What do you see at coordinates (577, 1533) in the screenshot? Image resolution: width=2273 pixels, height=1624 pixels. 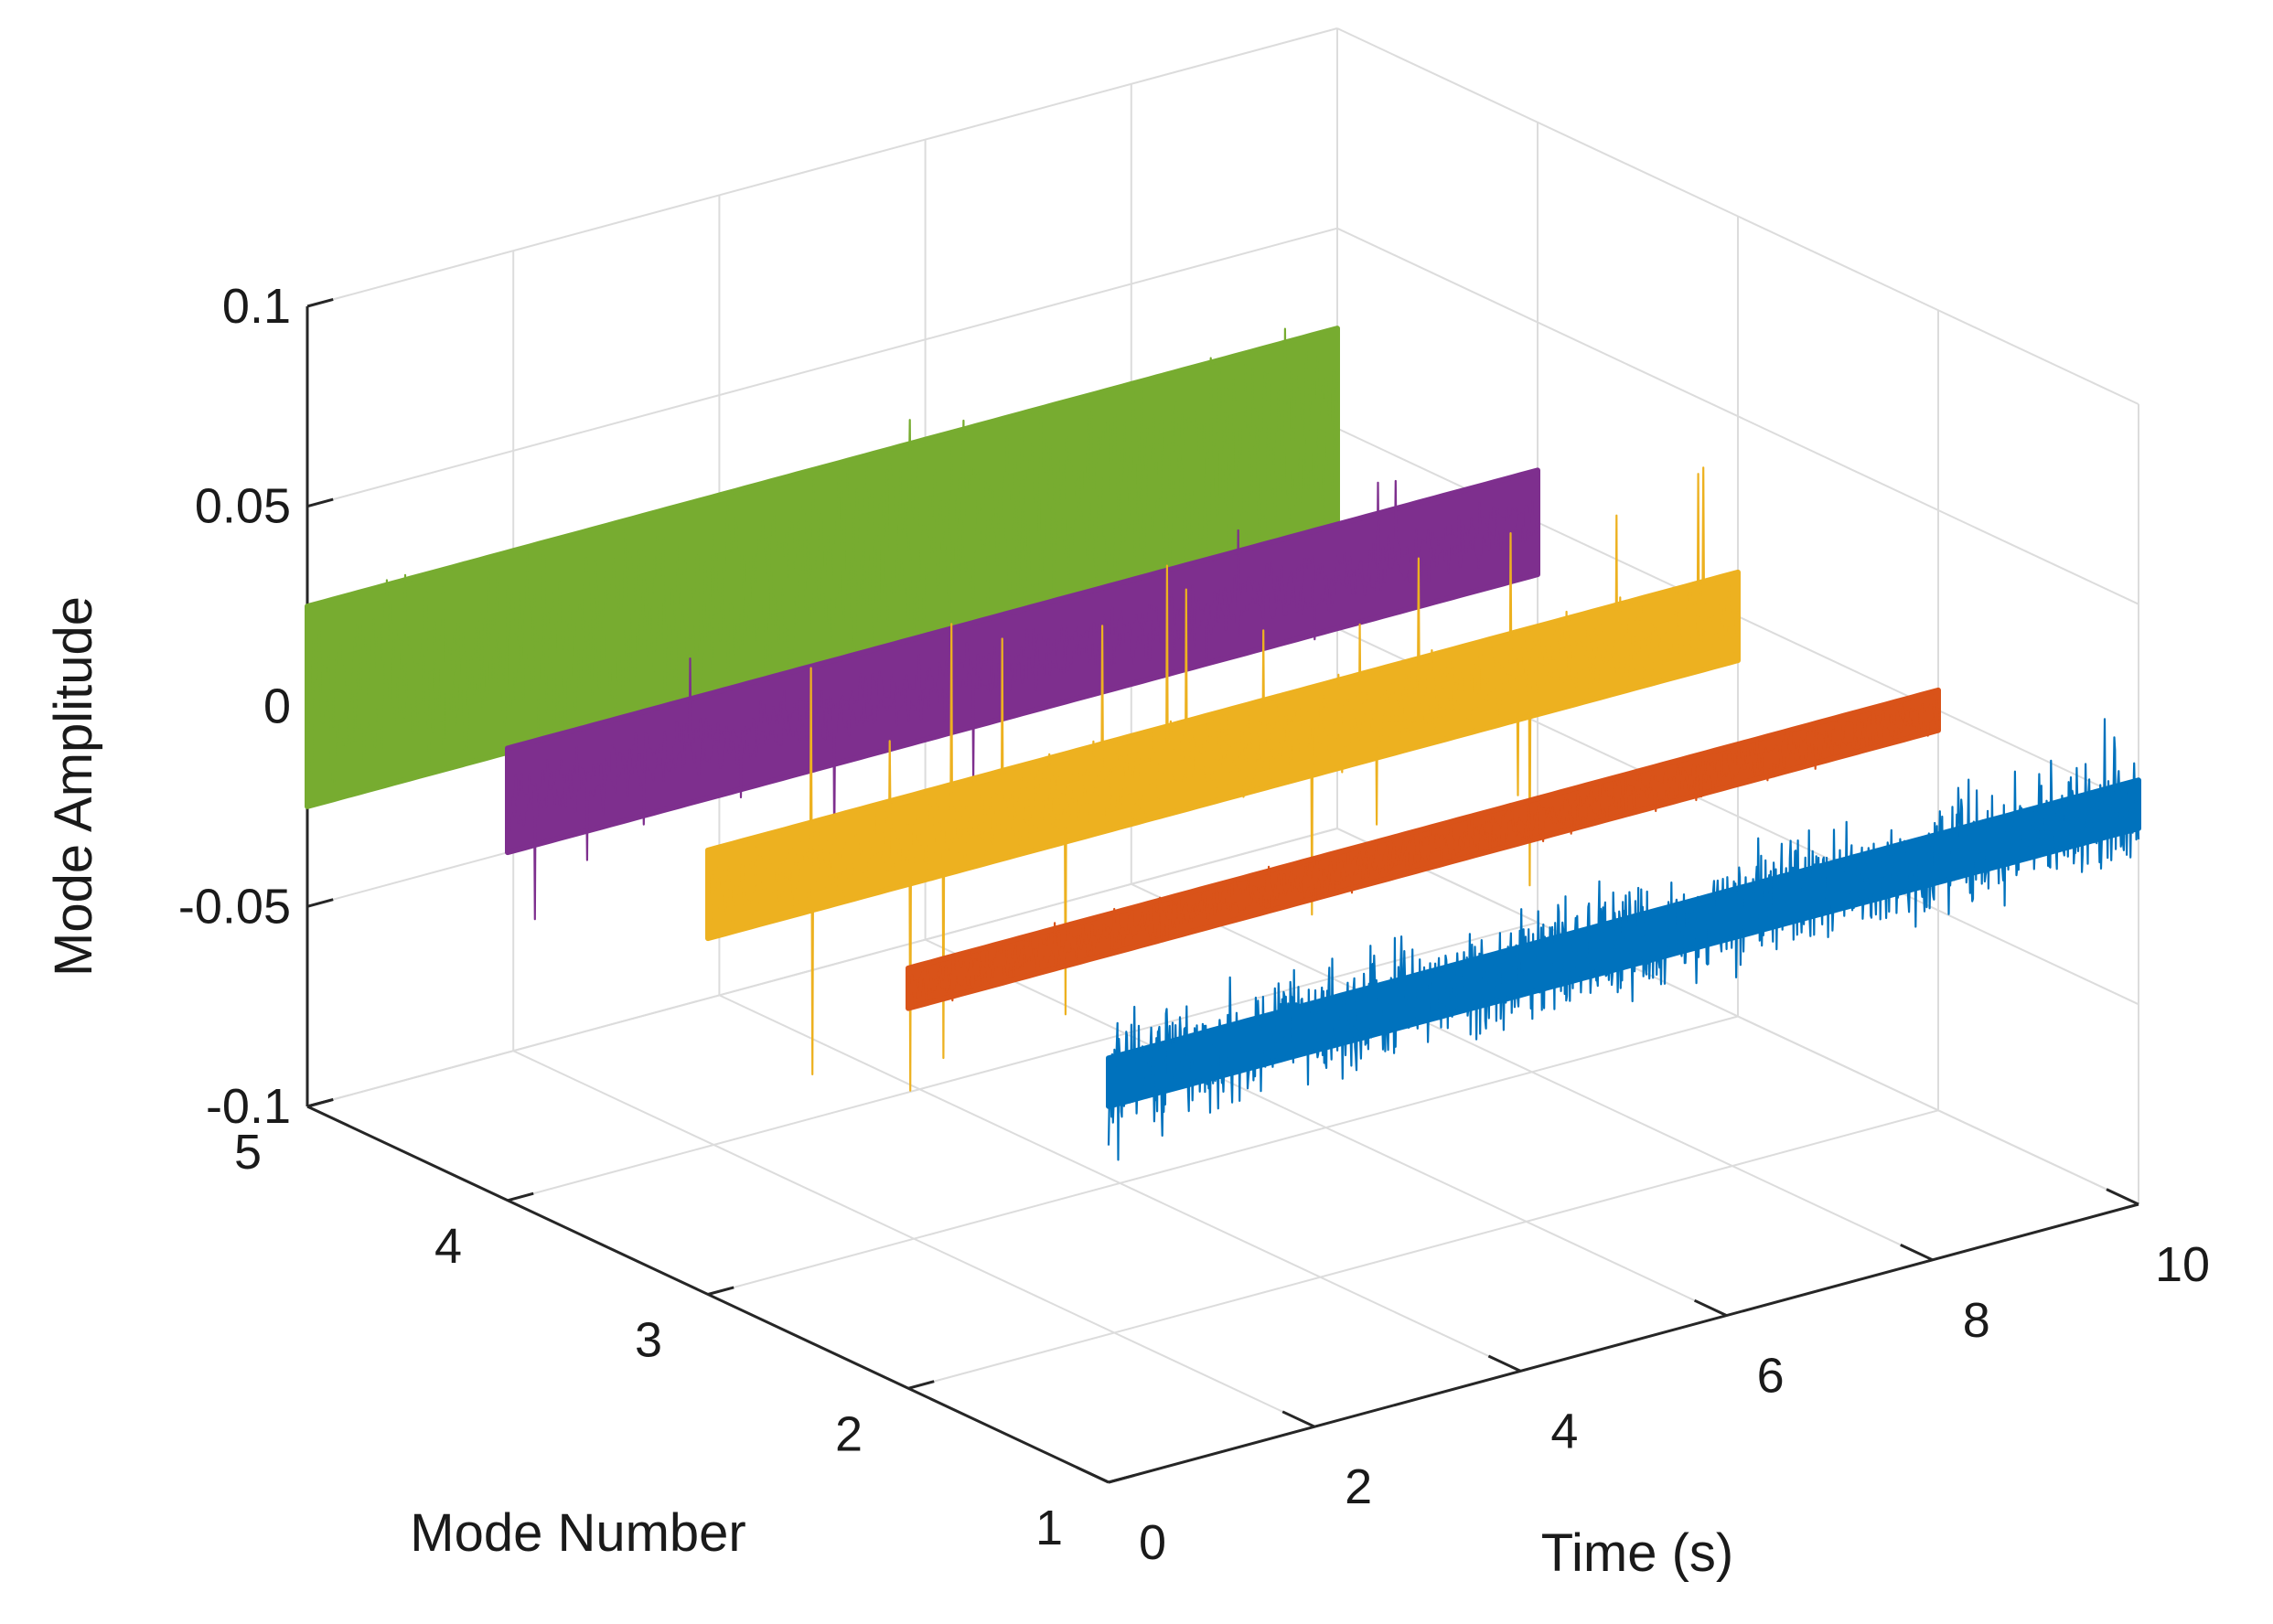 I see `y-axis-title: Mode Number` at bounding box center [577, 1533].